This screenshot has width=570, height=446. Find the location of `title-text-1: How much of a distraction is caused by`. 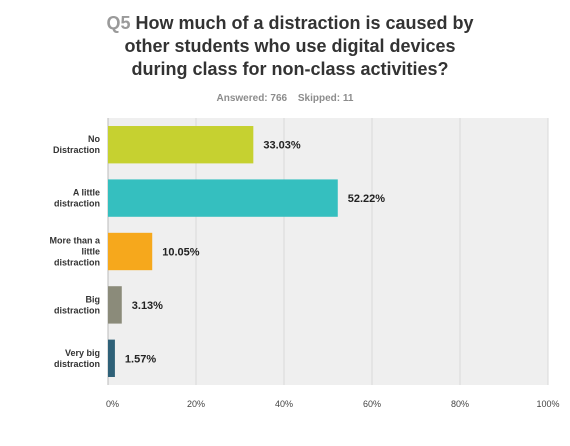

title-text-1: How much of a distraction is caused by is located at coordinates (304, 23).